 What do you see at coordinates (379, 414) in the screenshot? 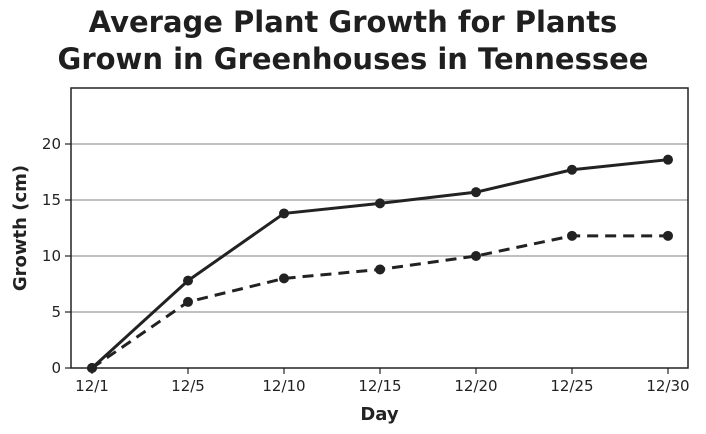
I see `x-axis-label: Day` at bounding box center [379, 414].